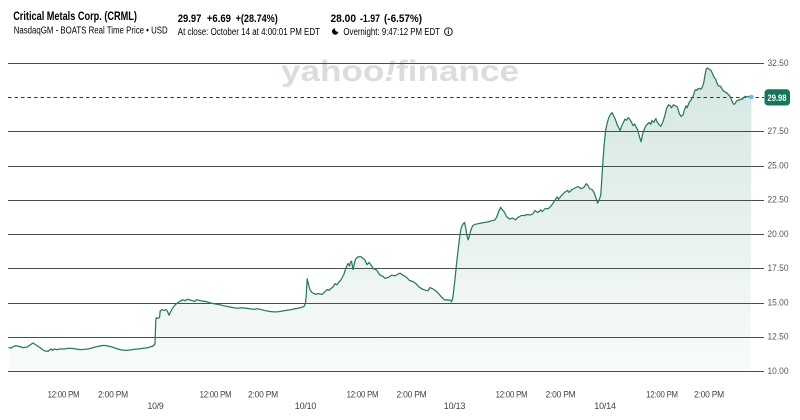 This screenshot has height=420, width=800. Describe the element at coordinates (219, 19) in the screenshot. I see `svg-text: +6.69` at that location.